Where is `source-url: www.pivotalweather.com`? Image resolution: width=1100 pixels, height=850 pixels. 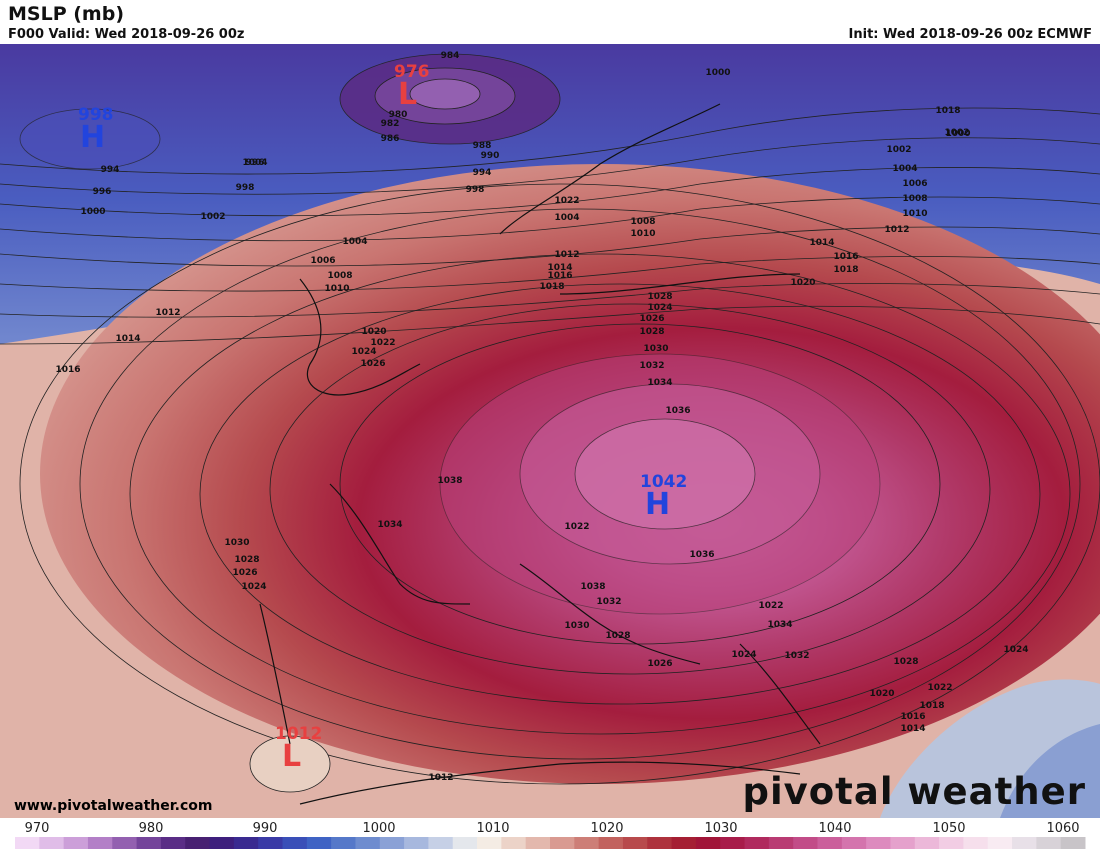 source-url: www.pivotalweather.com is located at coordinates (113, 806).